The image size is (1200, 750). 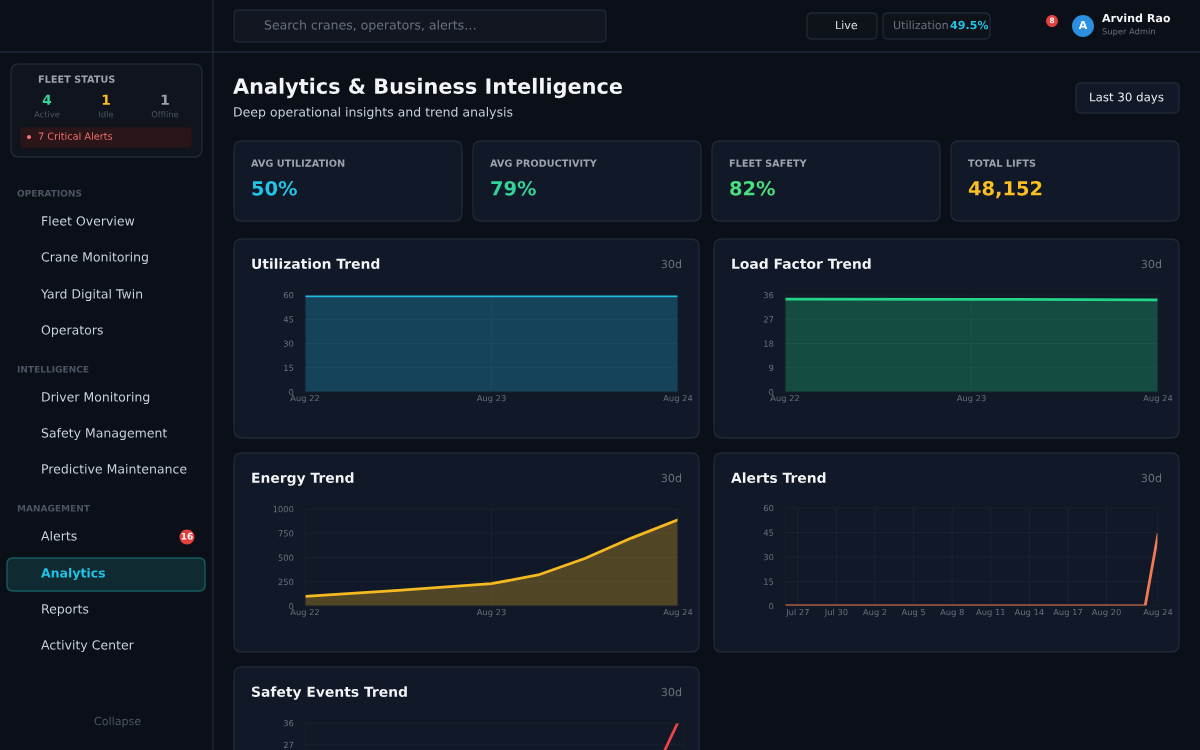 What do you see at coordinates (47, 99) in the screenshot?
I see `text: 4` at bounding box center [47, 99].